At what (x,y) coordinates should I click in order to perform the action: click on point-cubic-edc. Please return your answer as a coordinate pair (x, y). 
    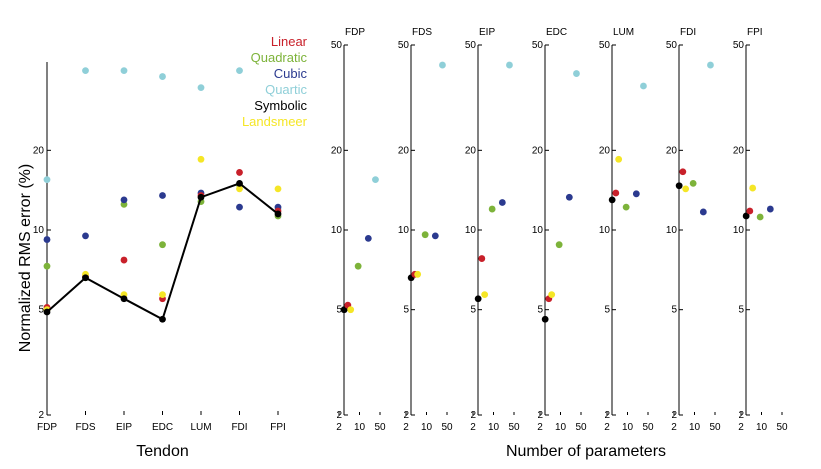
    Looking at the image, I should click on (162, 195).